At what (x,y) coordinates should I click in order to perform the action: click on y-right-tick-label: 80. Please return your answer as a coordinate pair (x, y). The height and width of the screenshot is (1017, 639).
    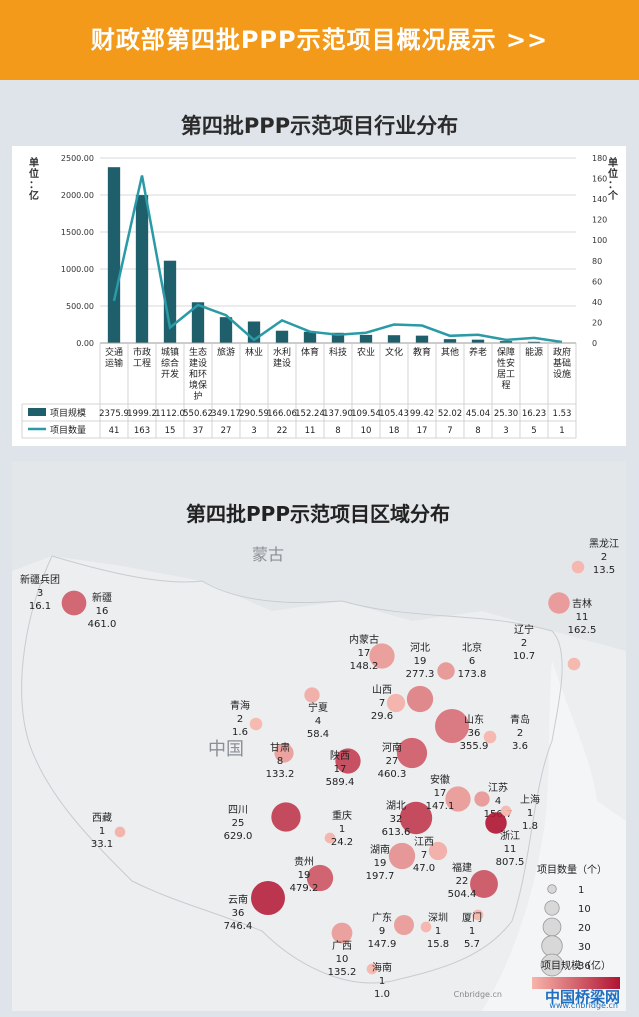
    Looking at the image, I should click on (597, 261).